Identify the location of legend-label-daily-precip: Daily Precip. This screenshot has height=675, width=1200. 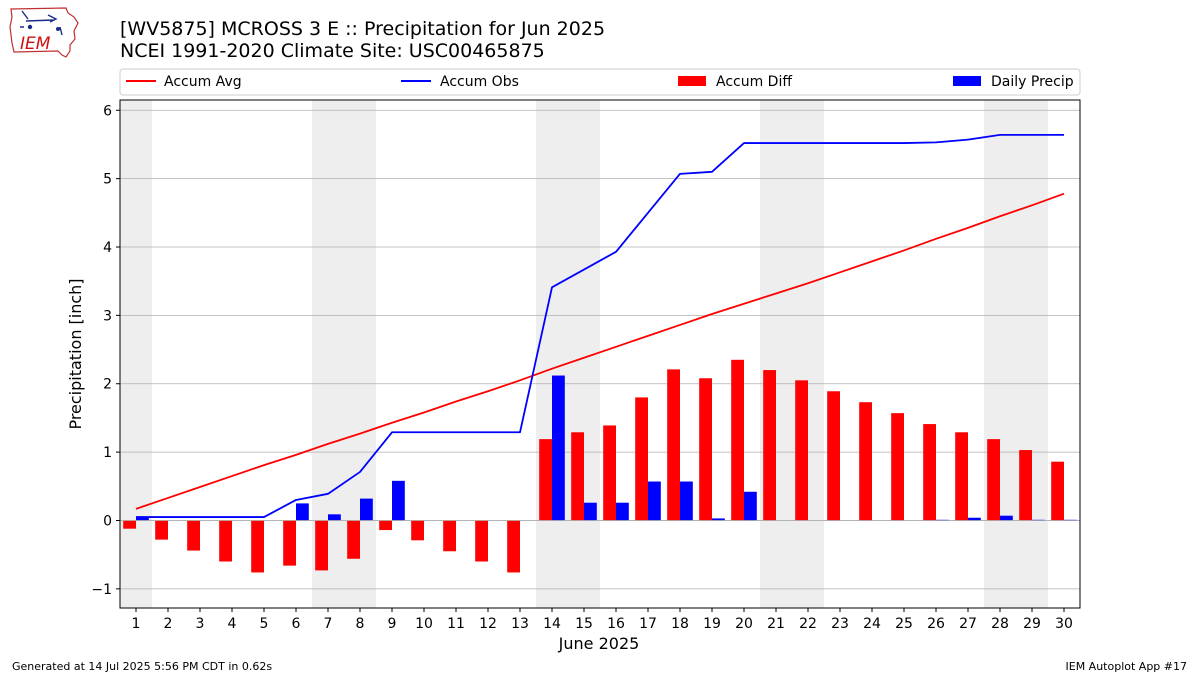
(1032, 82).